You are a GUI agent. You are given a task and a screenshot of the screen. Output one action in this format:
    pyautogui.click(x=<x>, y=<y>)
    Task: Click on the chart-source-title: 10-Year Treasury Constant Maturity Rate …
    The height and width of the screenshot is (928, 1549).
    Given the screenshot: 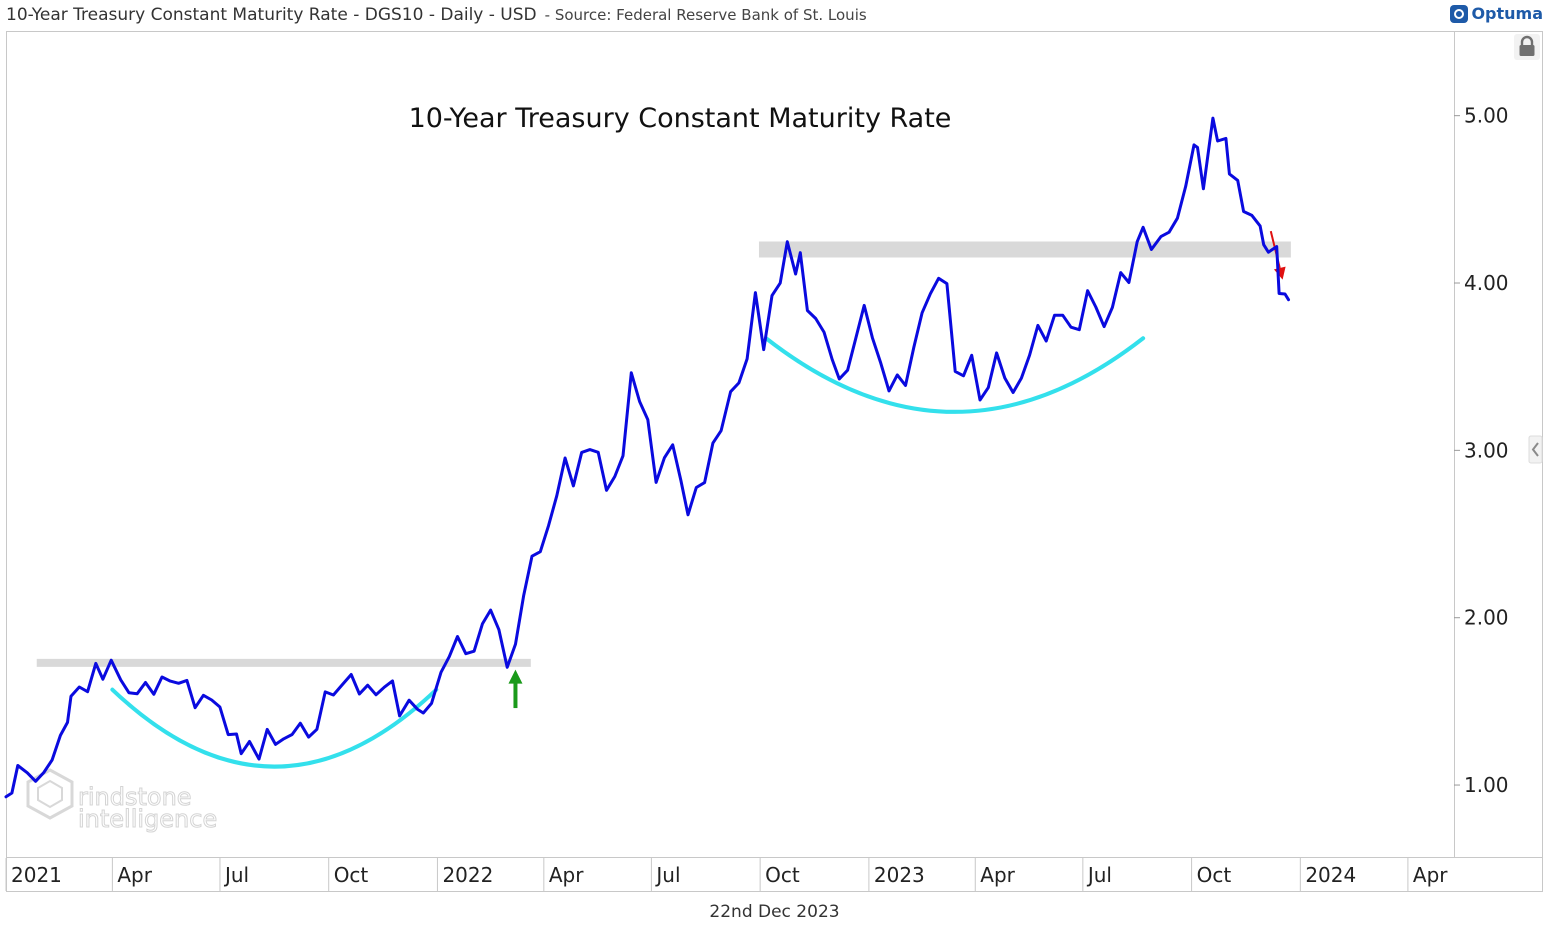 What is the action you would take?
    pyautogui.click(x=271, y=15)
    